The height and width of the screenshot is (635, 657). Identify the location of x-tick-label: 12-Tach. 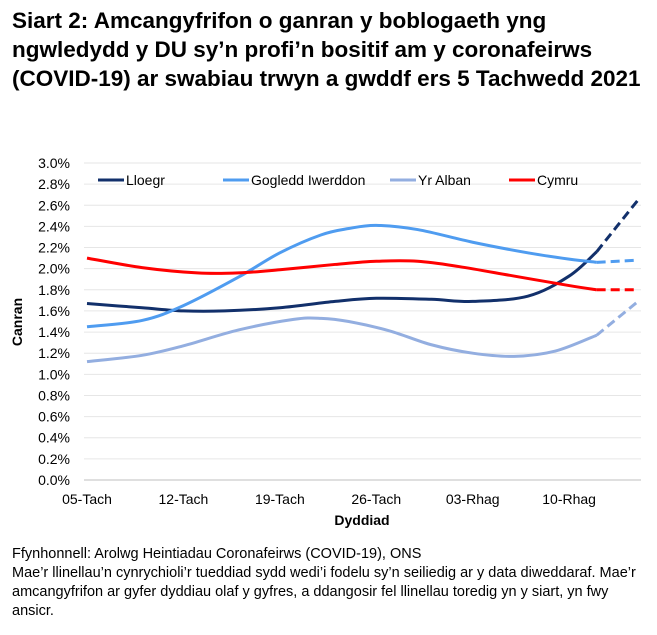
(184, 499).